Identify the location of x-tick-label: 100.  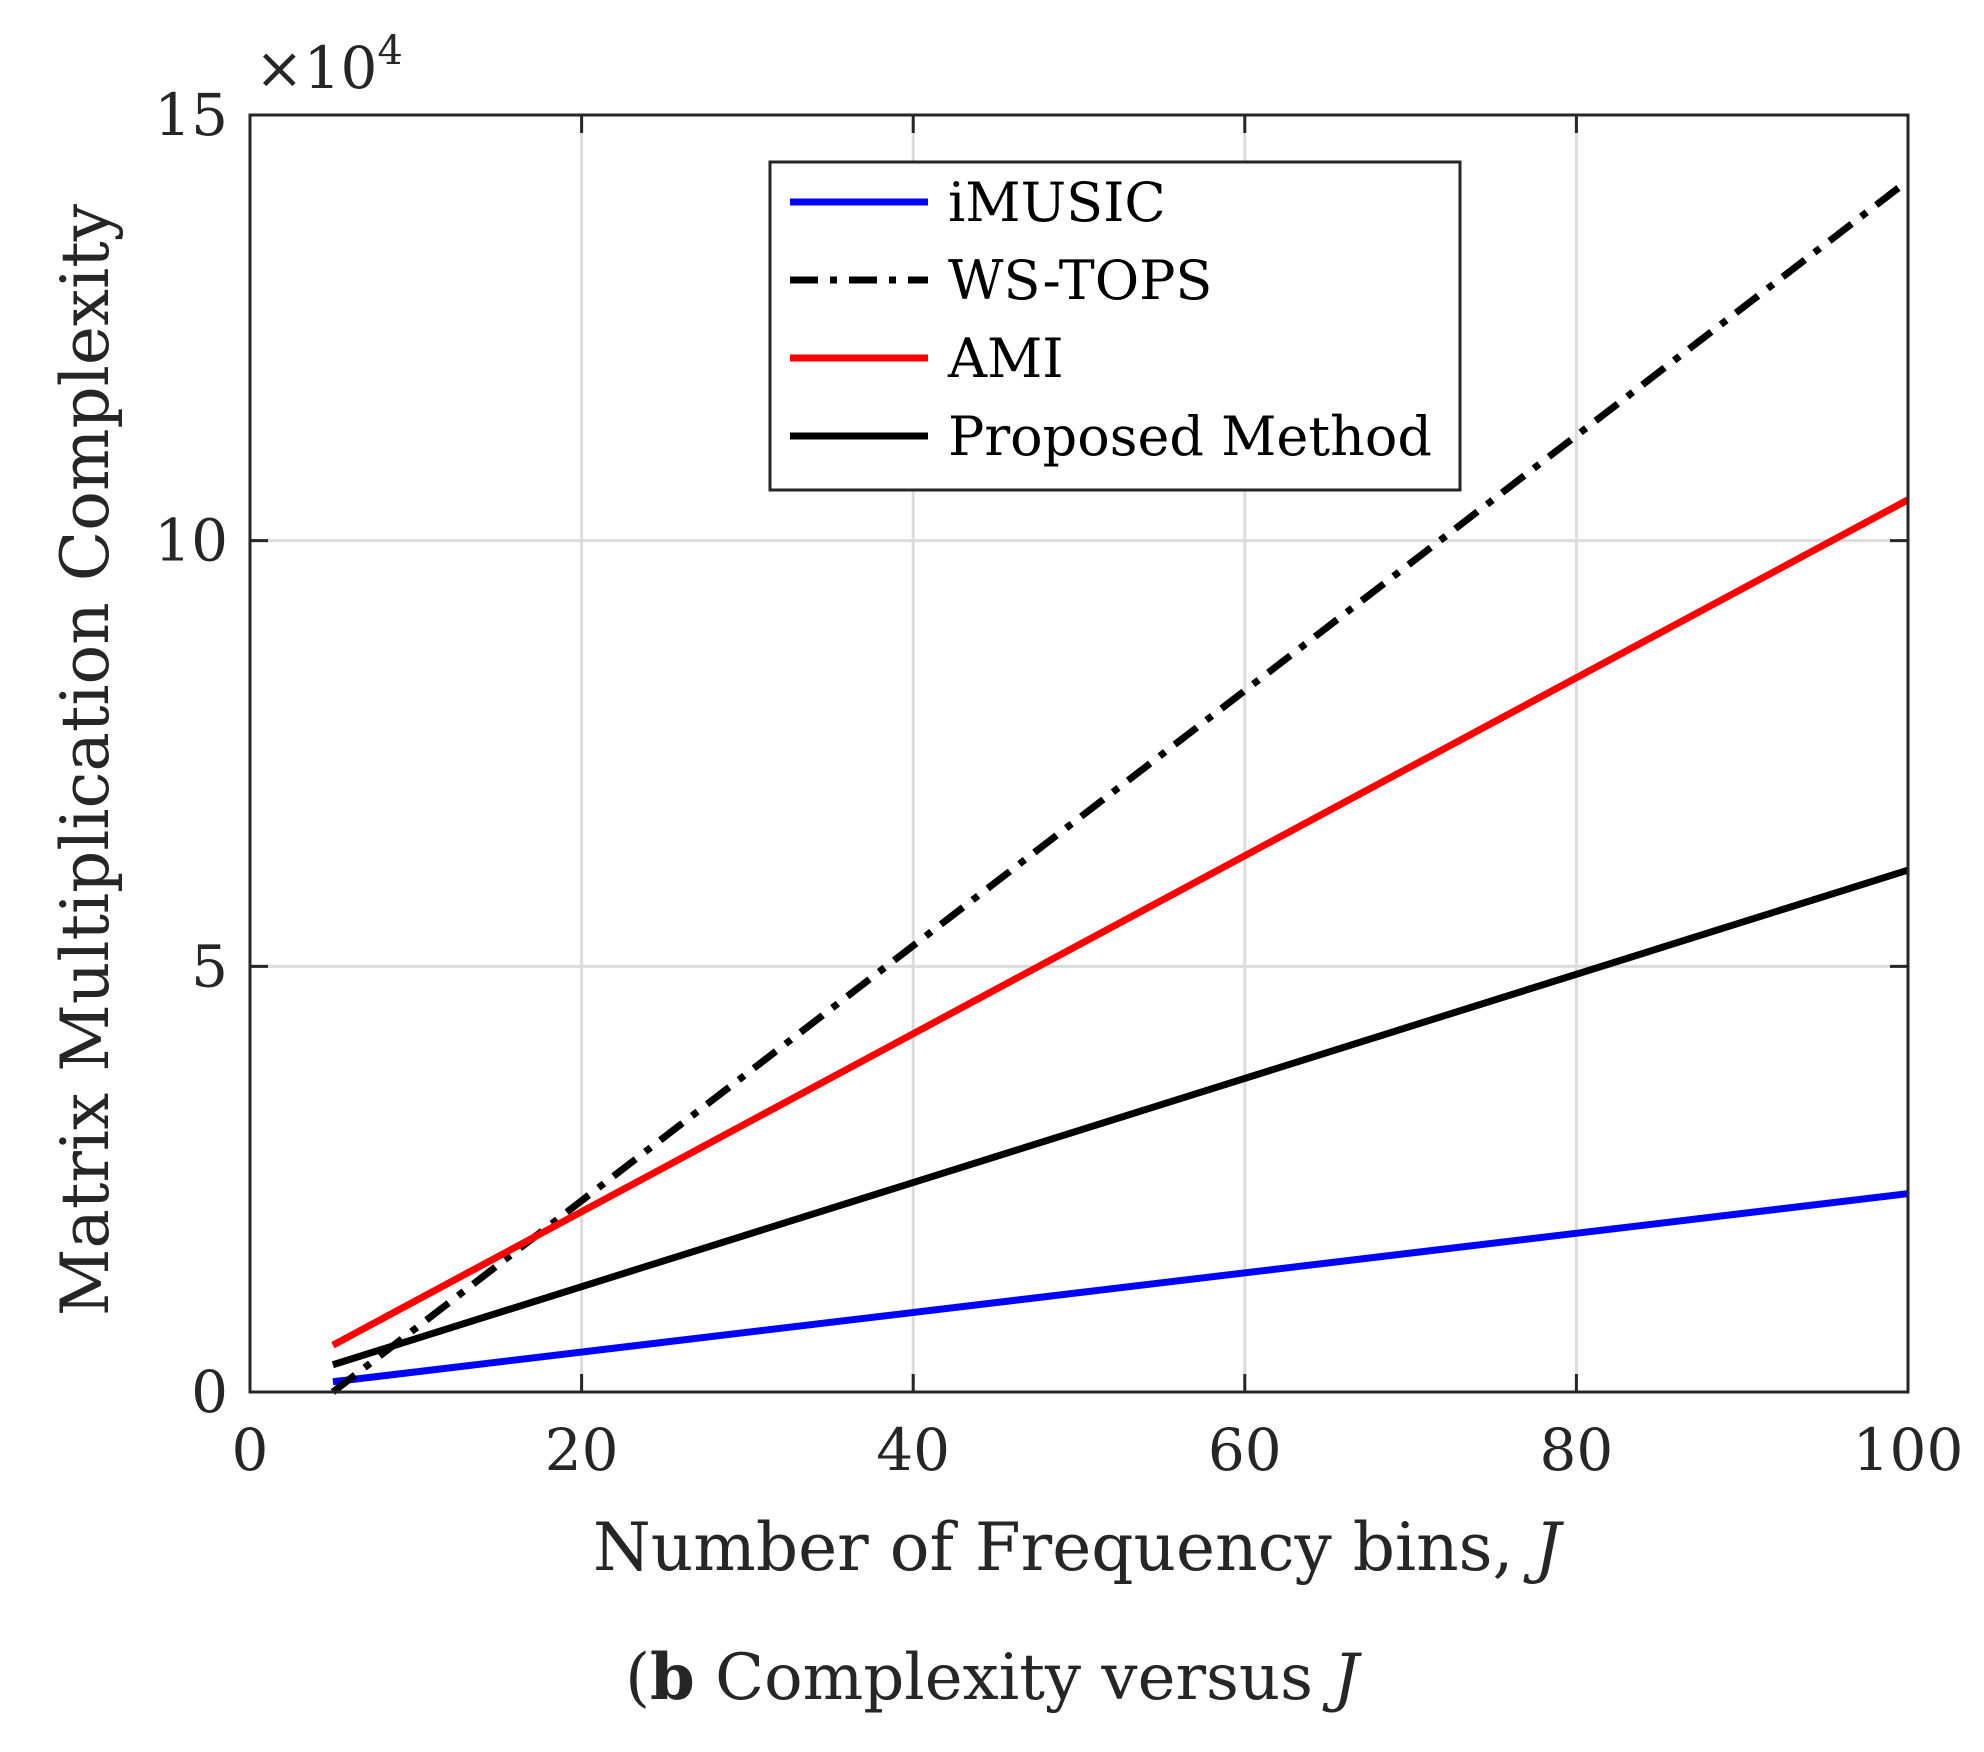
(1908, 1450).